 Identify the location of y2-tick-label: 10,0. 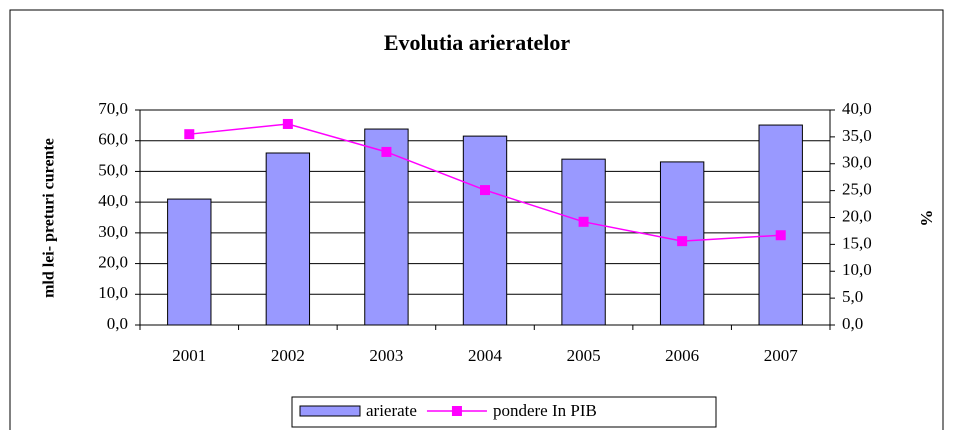
(857, 269).